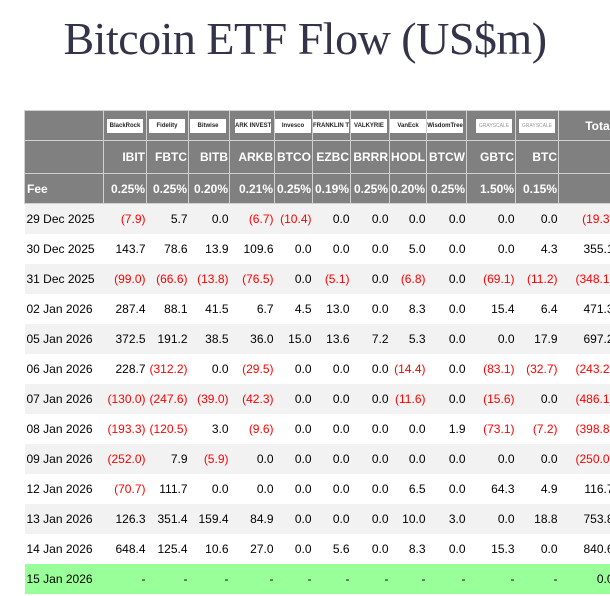 This screenshot has height=596, width=610. I want to click on flow-cell: 6.4, so click(537, 309).